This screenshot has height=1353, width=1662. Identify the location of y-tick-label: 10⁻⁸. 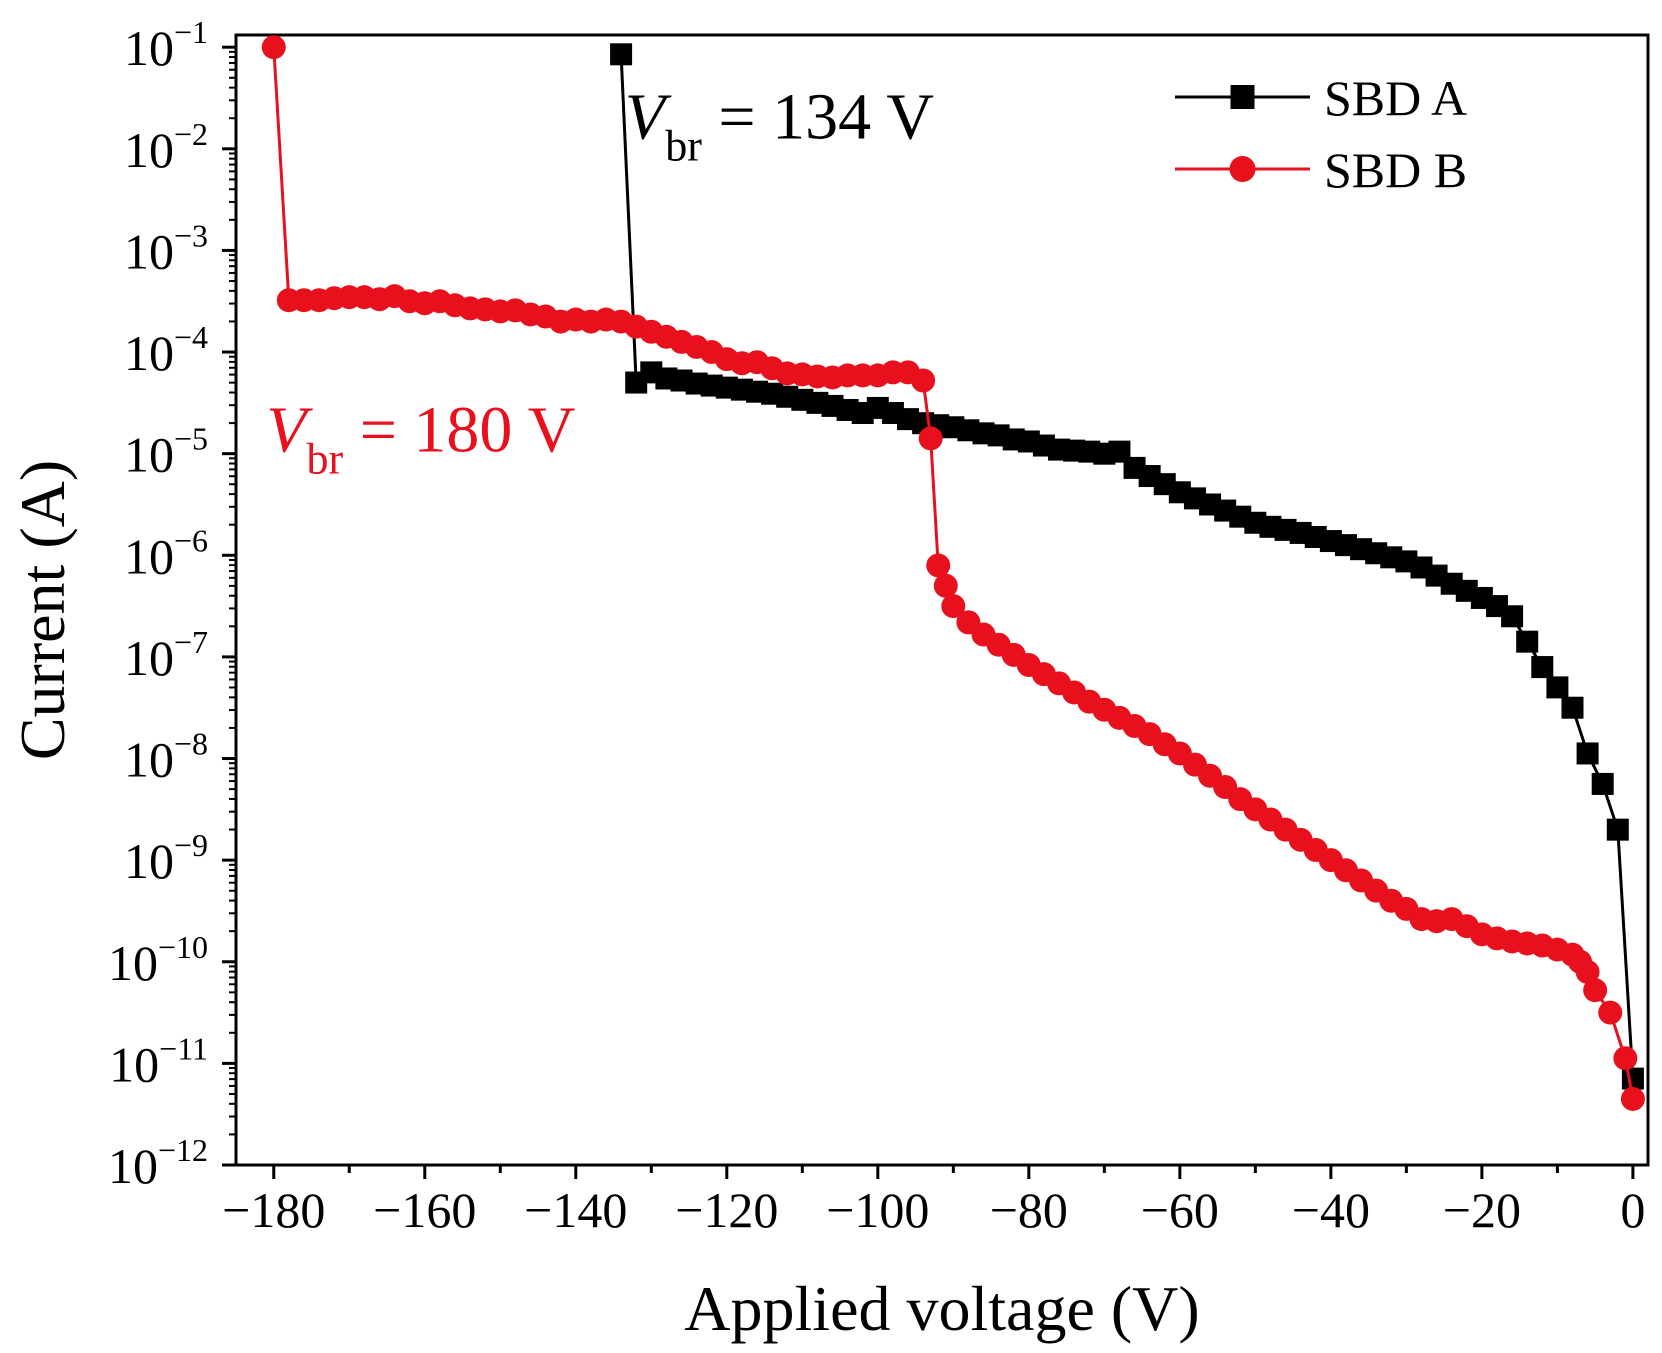
(166, 757).